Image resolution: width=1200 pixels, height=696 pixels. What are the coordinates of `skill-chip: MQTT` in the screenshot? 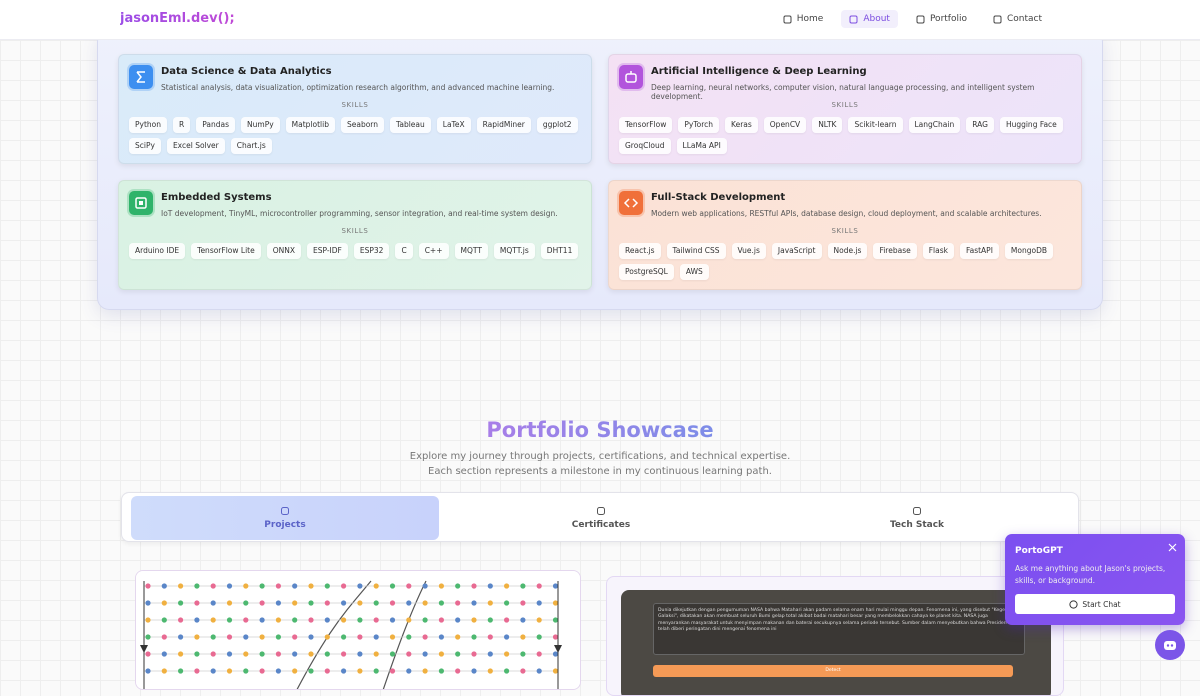 It's located at (471, 251).